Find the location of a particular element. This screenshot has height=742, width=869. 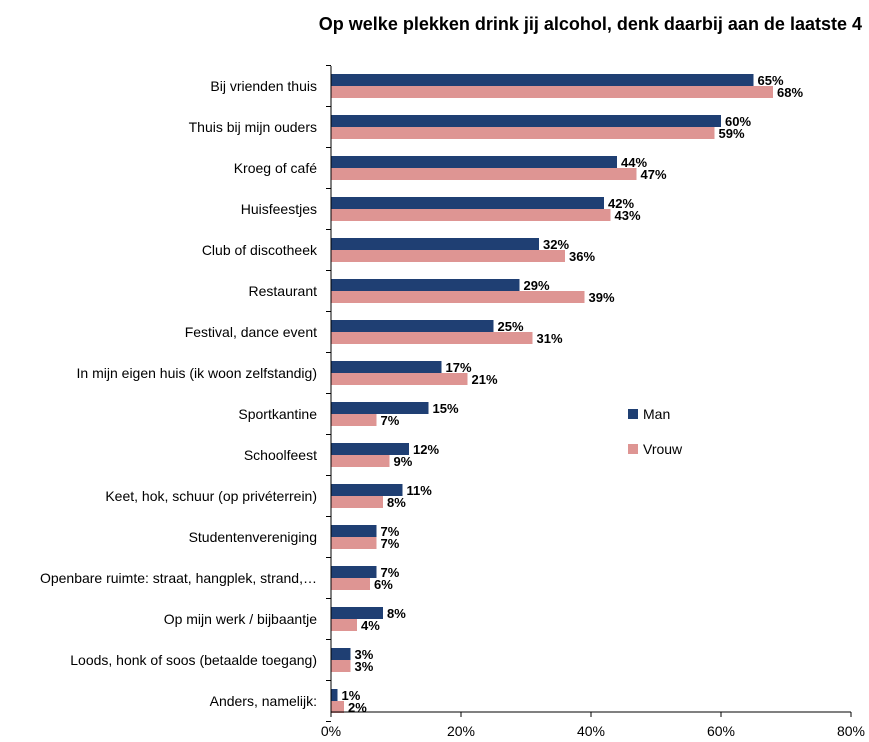

legend-swatch-man is located at coordinates (633, 414).